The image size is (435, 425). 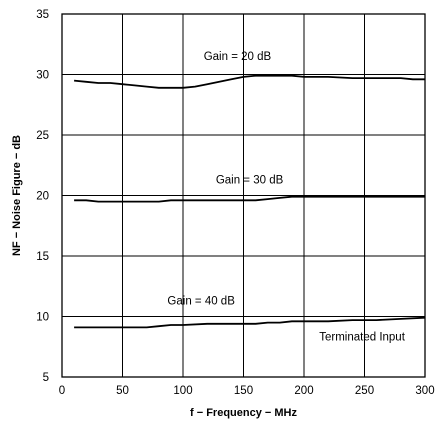 What do you see at coordinates (250, 180) in the screenshot?
I see `annotation-label: Gain = 30 dB` at bounding box center [250, 180].